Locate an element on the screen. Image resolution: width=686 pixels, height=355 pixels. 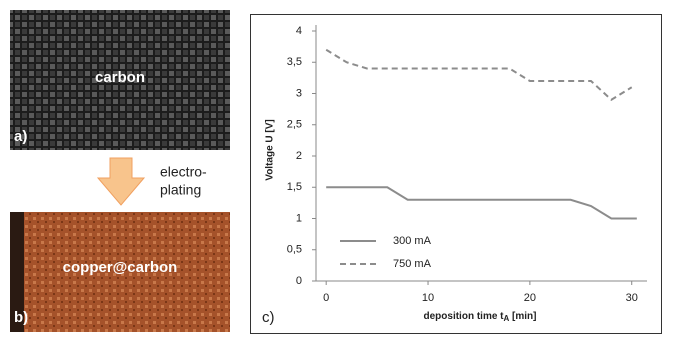
y-tick-label: 1,5 is located at coordinates (294, 187).